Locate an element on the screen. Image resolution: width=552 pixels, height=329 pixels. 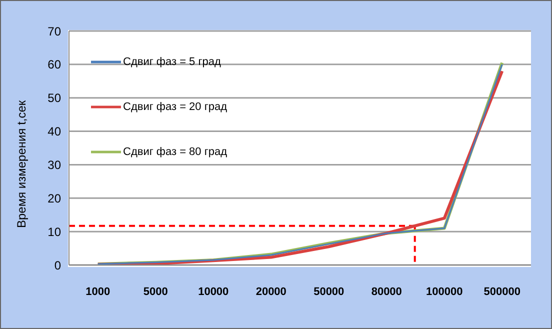
x-tick-label: 80000 is located at coordinates (386, 292).